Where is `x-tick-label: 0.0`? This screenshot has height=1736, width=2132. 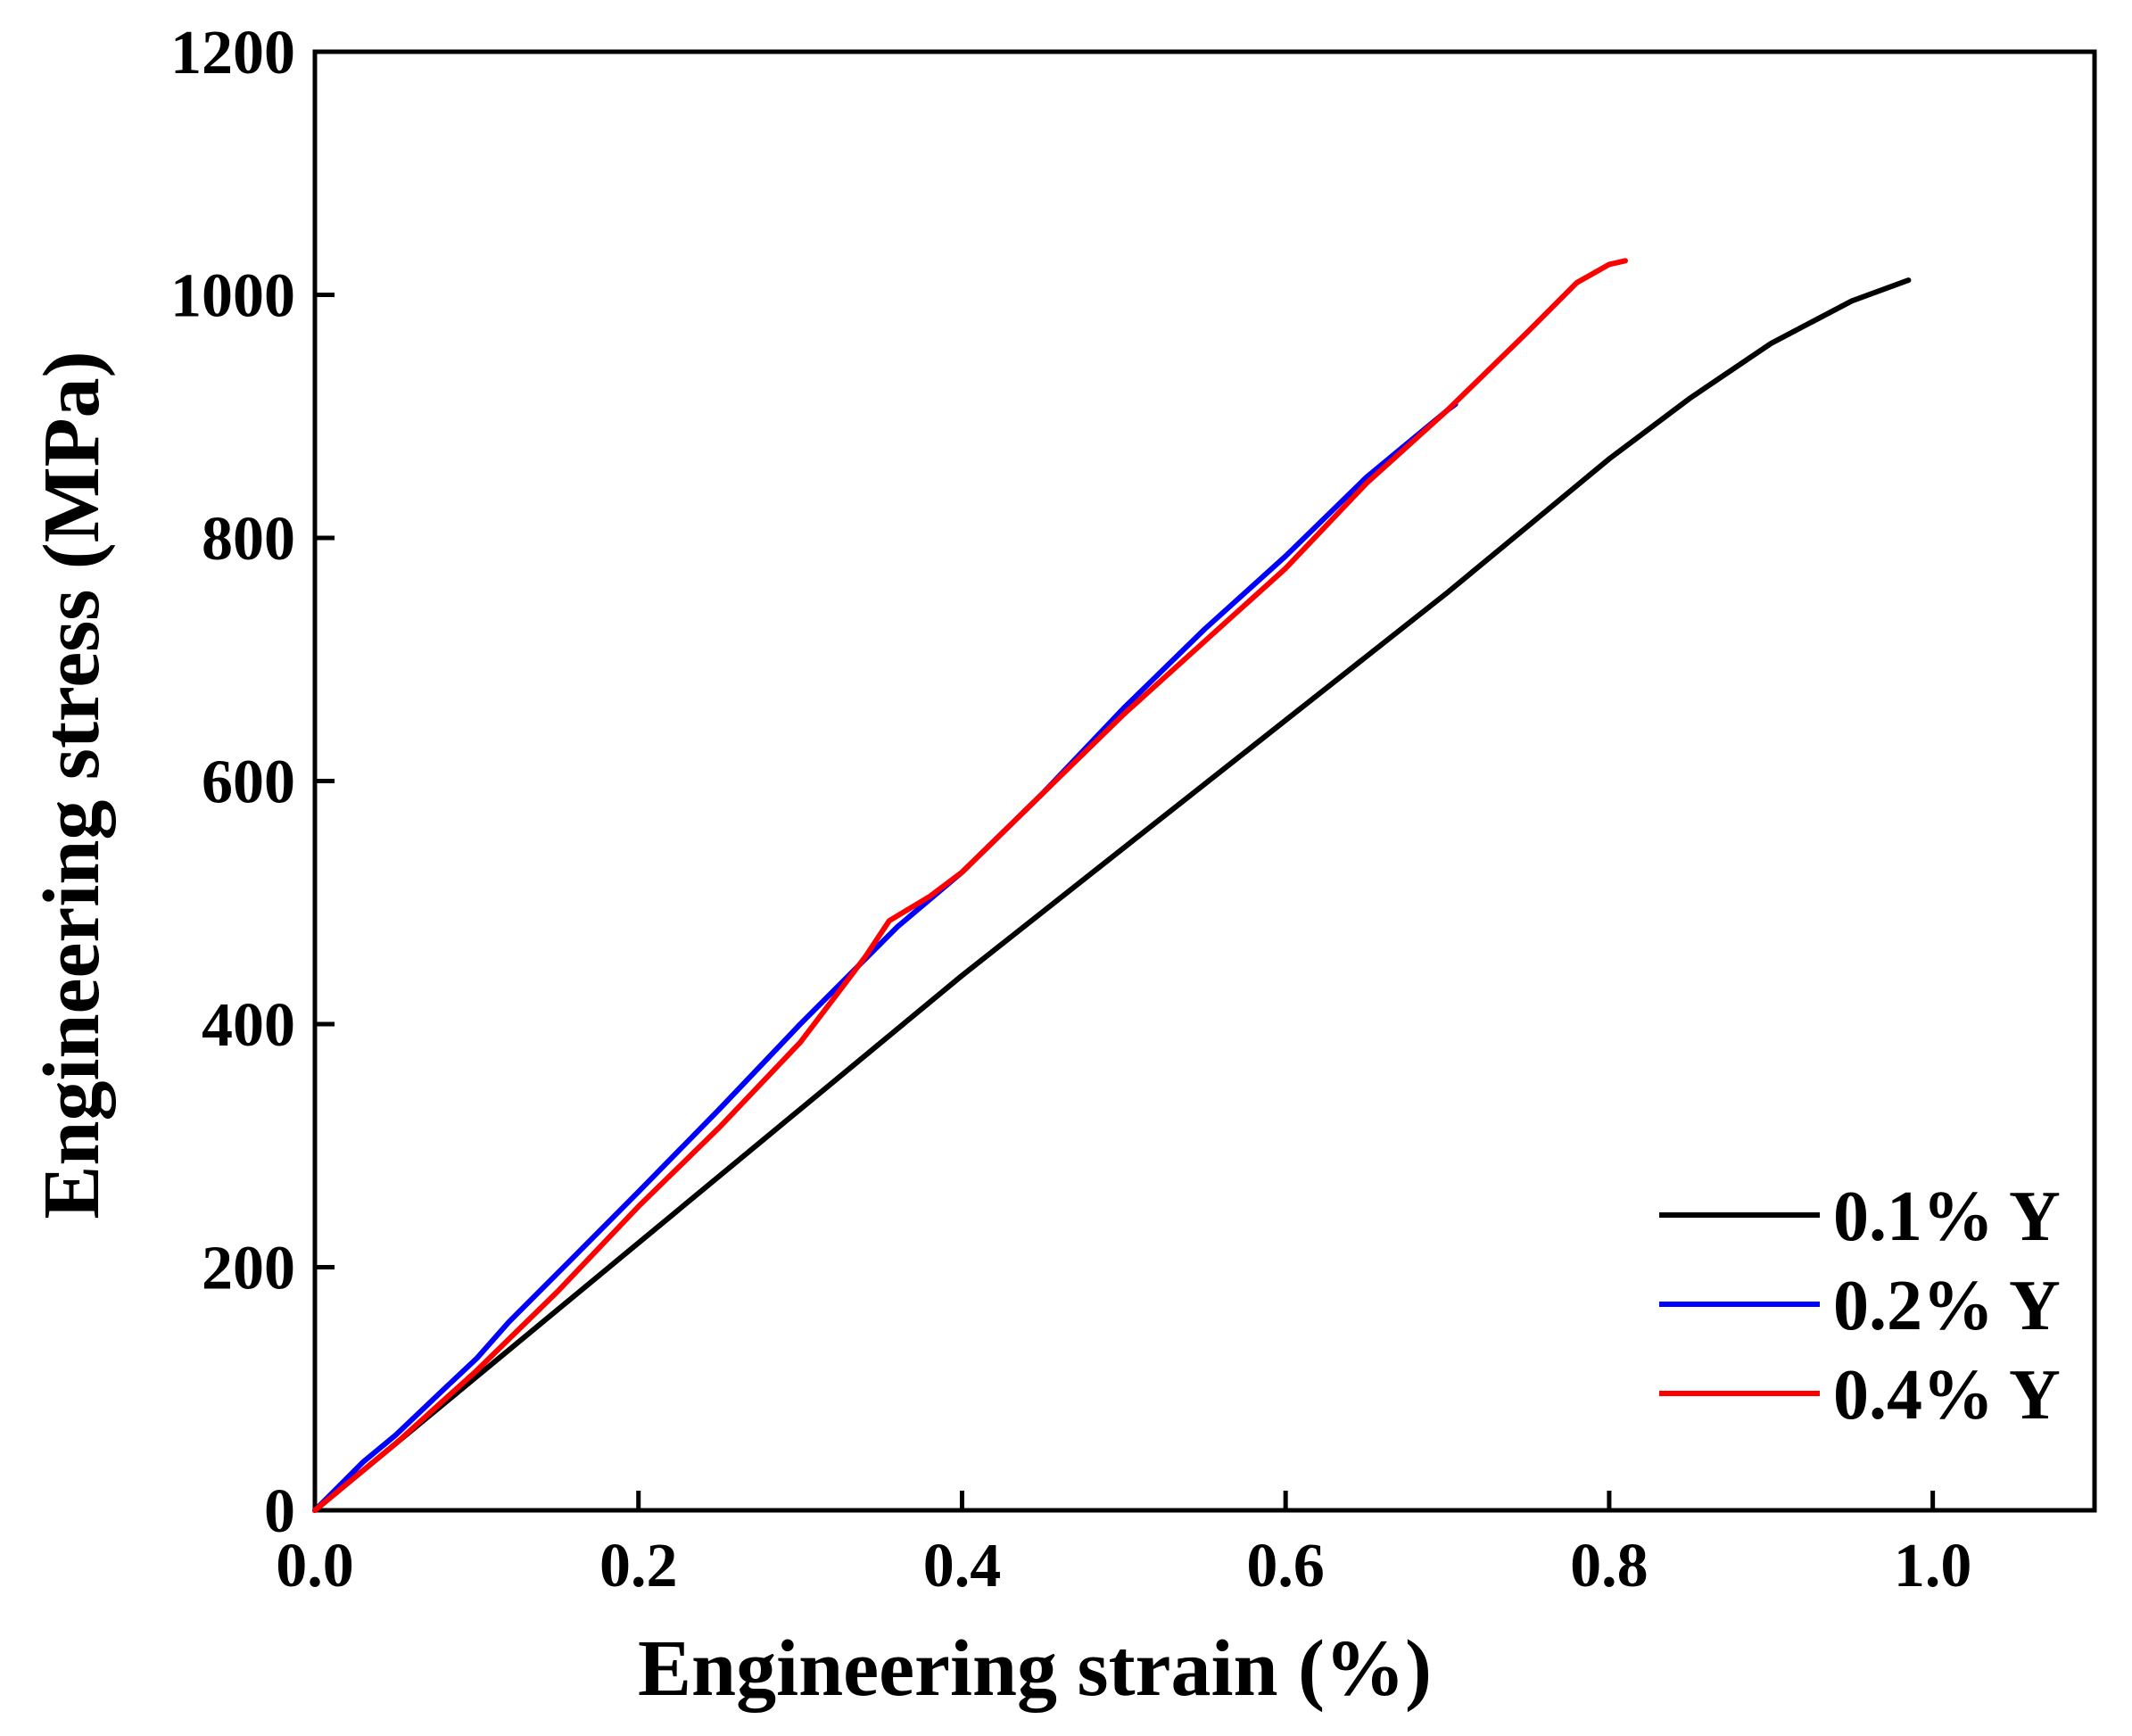
x-tick-label: 0.0 is located at coordinates (315, 1566).